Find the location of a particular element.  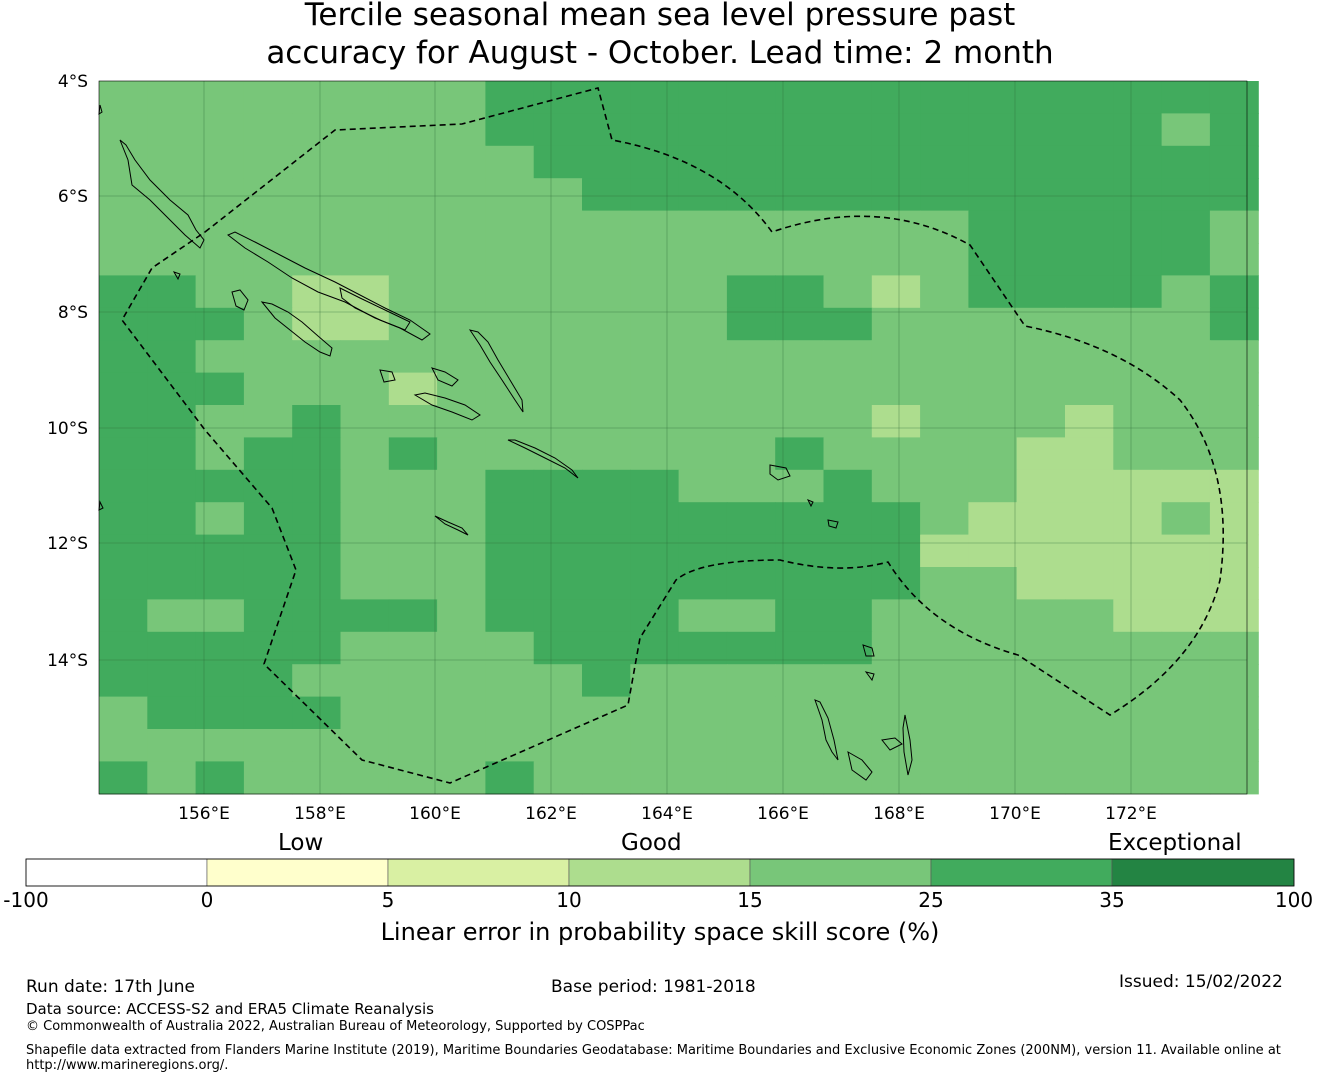

colorbar-tick: 5 is located at coordinates (388, 900).